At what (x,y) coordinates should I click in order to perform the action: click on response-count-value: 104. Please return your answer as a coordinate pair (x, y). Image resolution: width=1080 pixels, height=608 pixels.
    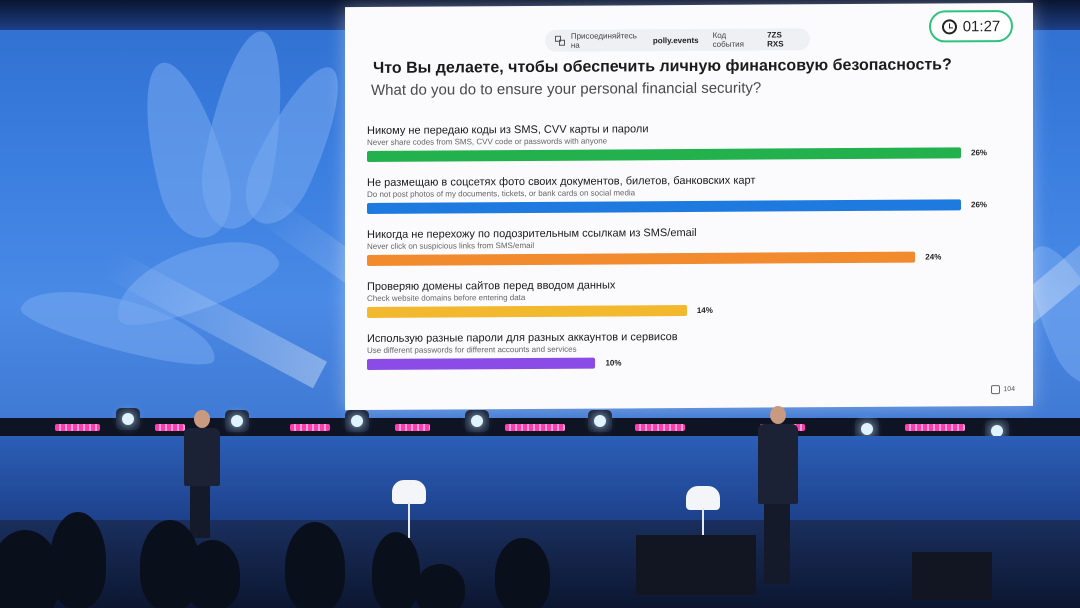
    Looking at the image, I should click on (1009, 390).